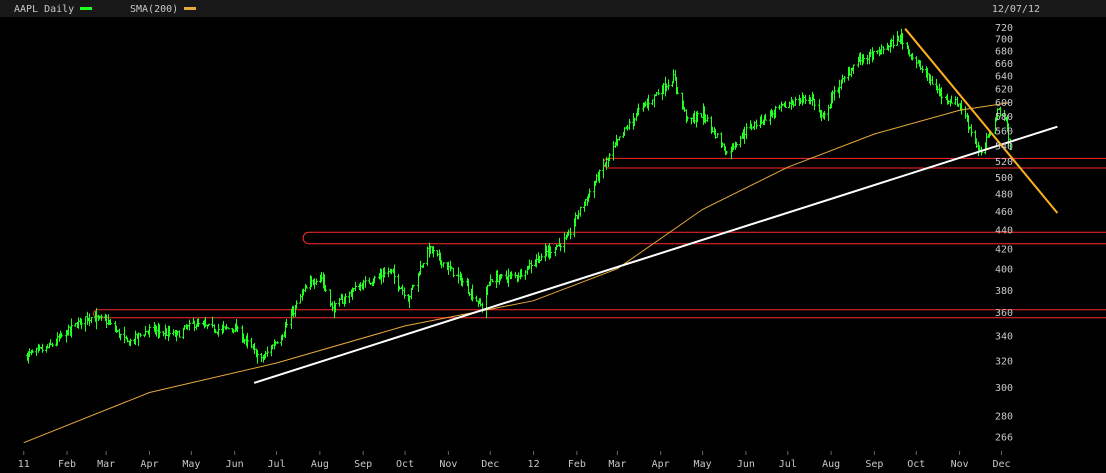 This screenshot has height=473, width=1106. I want to click on y-tick-label: 580, so click(1004, 117).